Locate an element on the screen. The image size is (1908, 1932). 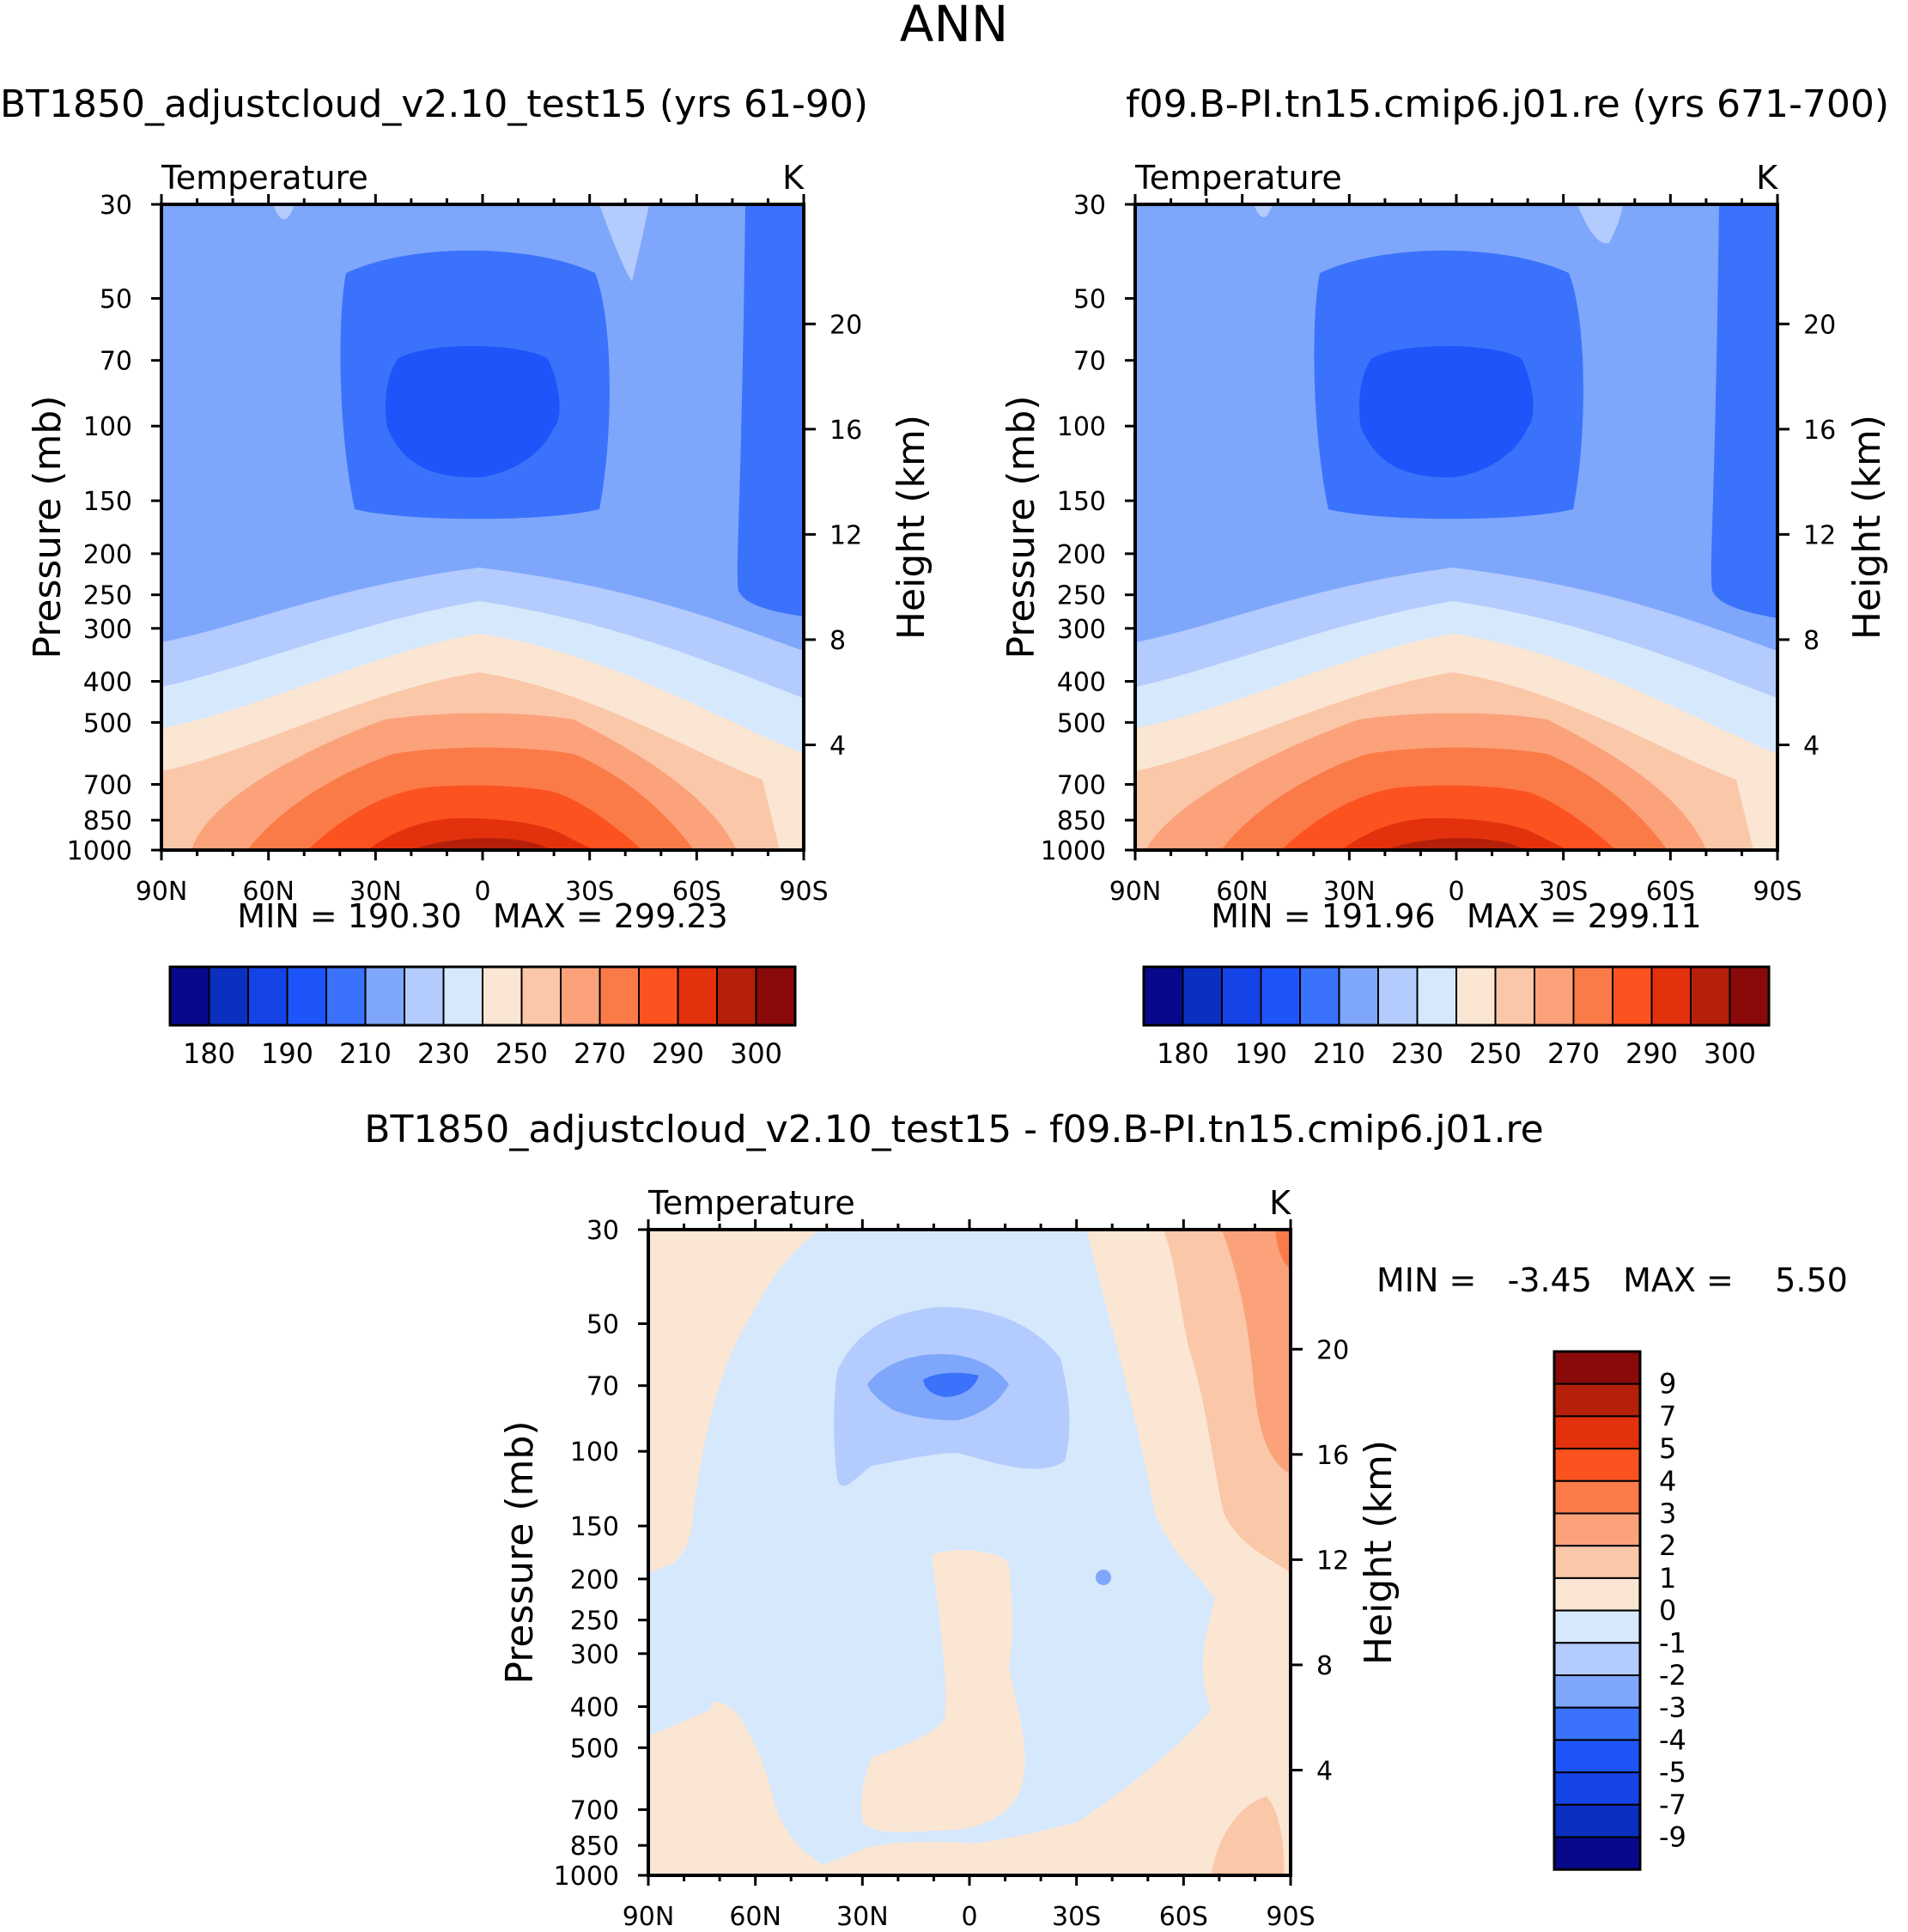
y-tick-label: 850 is located at coordinates (107, 821).